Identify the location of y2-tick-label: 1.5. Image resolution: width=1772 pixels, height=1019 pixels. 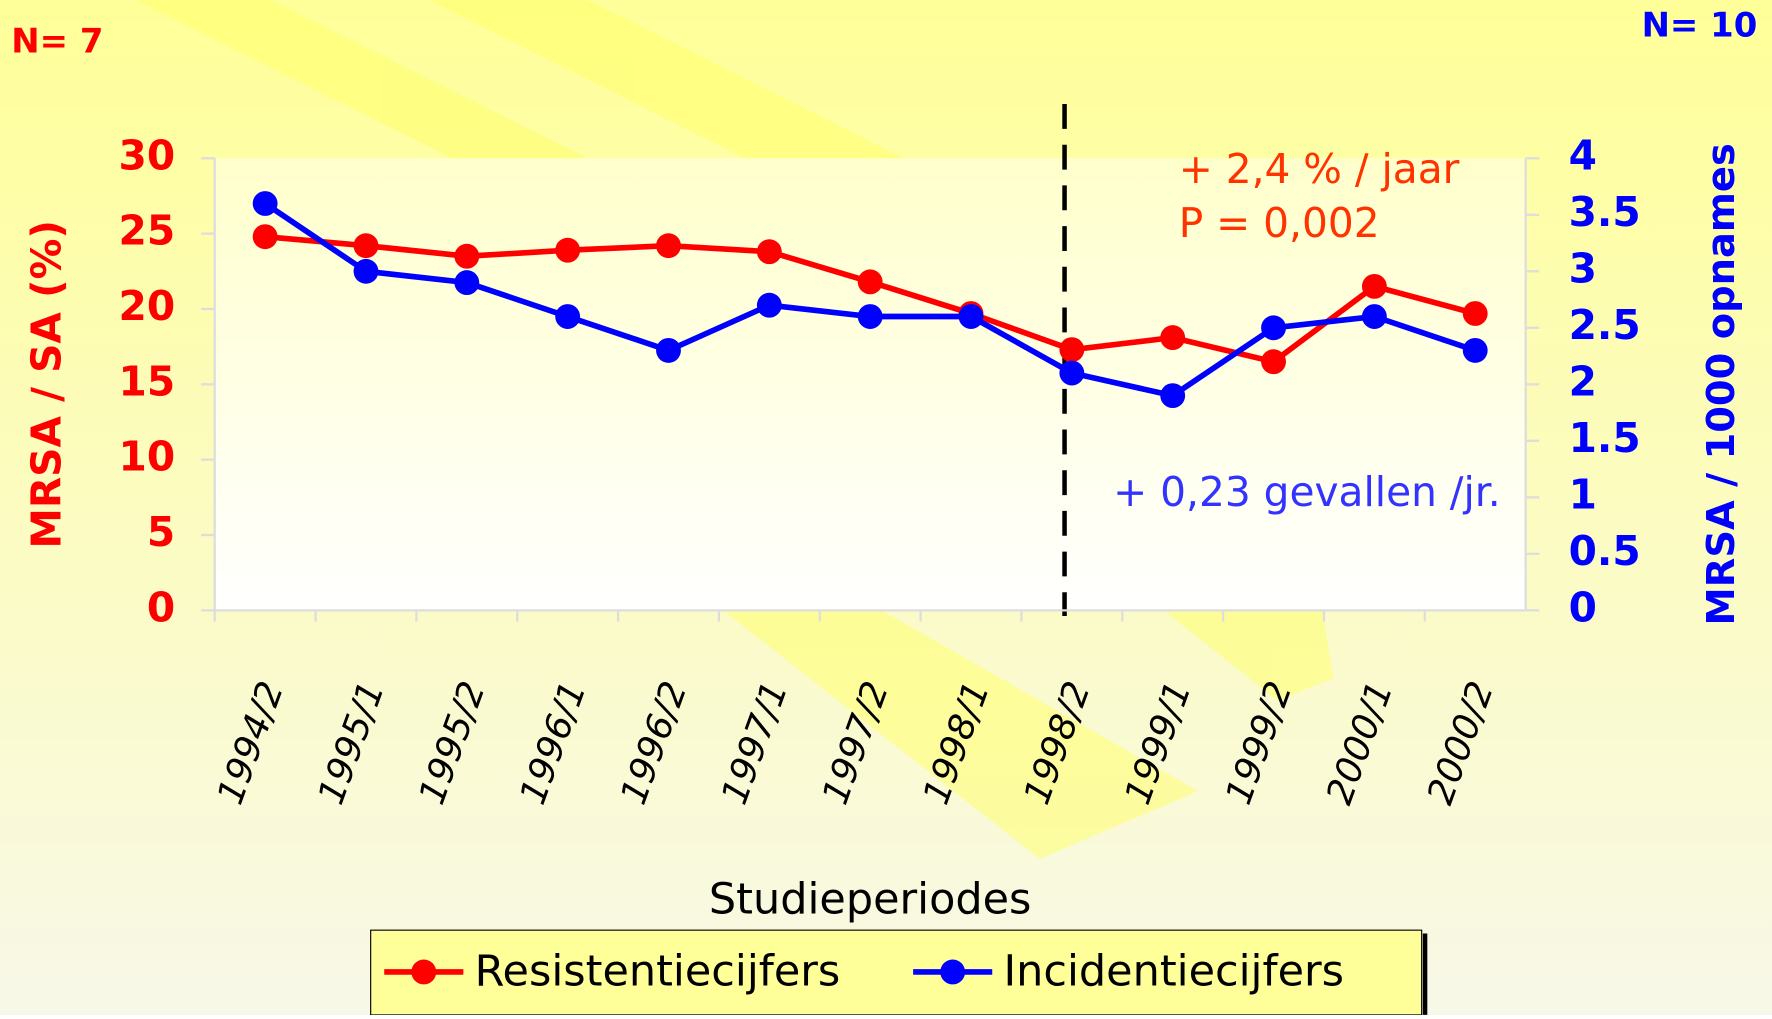
(1605, 438).